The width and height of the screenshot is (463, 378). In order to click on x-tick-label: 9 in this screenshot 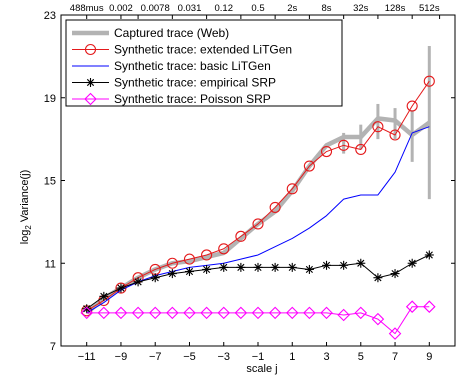, I will do `click(429, 357)`.